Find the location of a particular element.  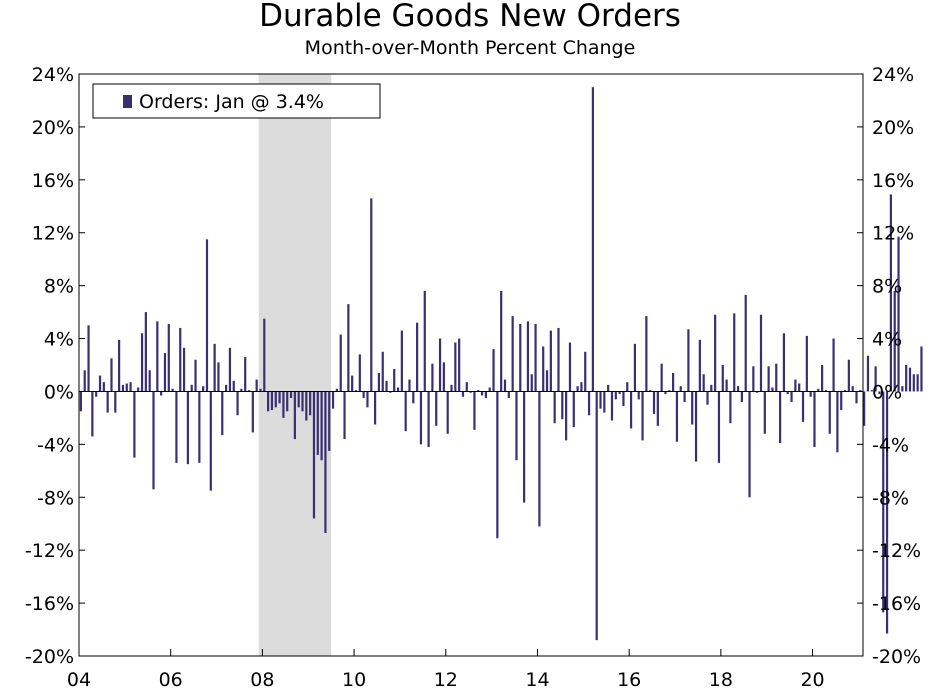

y-tick-label: -12% is located at coordinates (49, 551).